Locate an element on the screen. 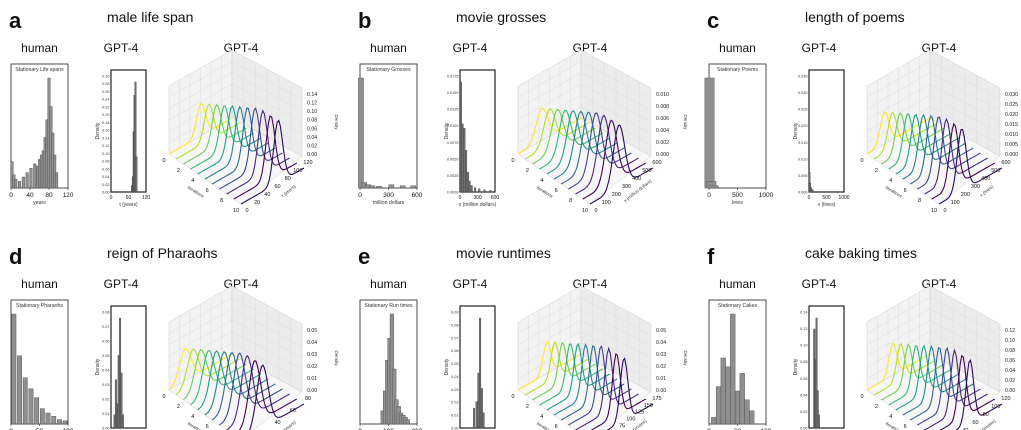  human-xtick-label: 80 is located at coordinates (49, 195).